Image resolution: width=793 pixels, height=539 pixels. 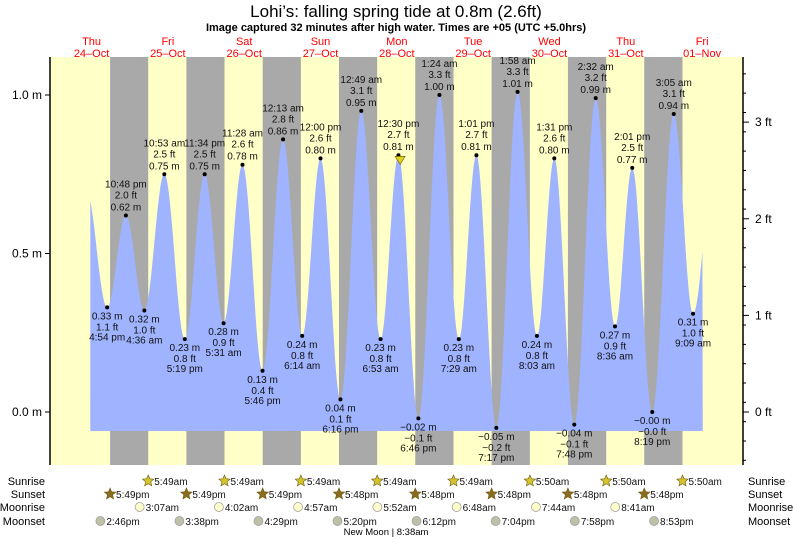 I want to click on right-tick-label: 0 ft, so click(x=763, y=412).